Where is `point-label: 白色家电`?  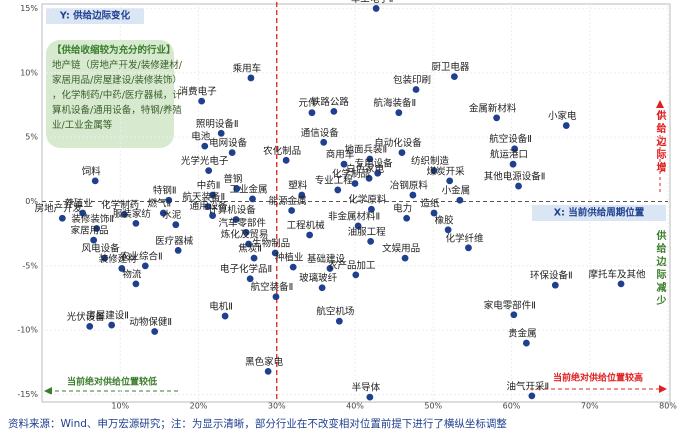
point-label: 白色家电 is located at coordinates (365, 169).